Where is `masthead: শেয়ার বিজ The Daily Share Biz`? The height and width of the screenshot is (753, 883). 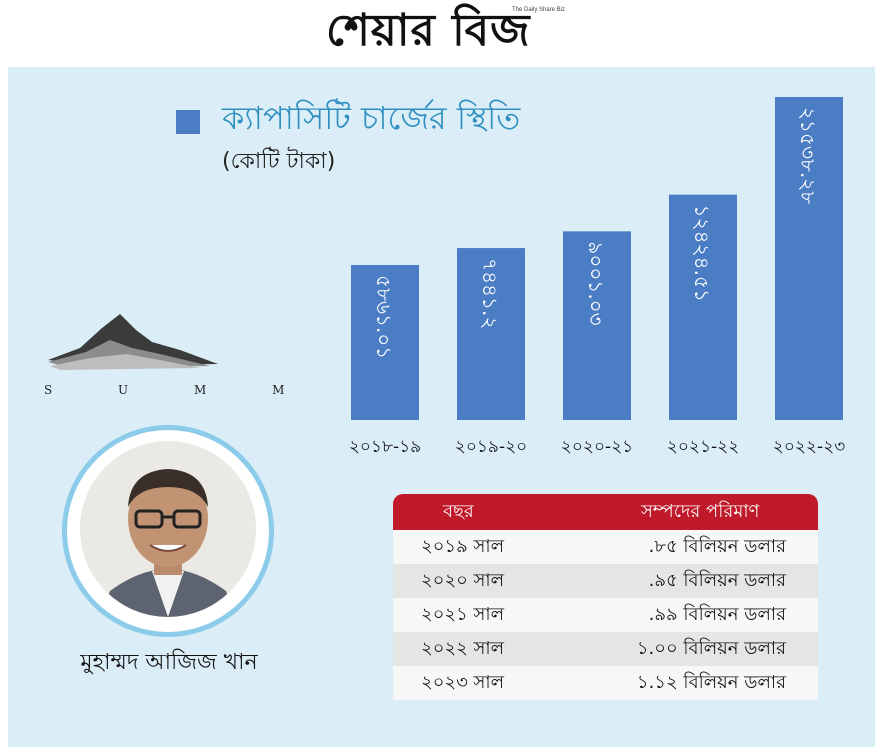
masthead: শেয়ার বিজ The Daily Share Biz is located at coordinates (441, 32).